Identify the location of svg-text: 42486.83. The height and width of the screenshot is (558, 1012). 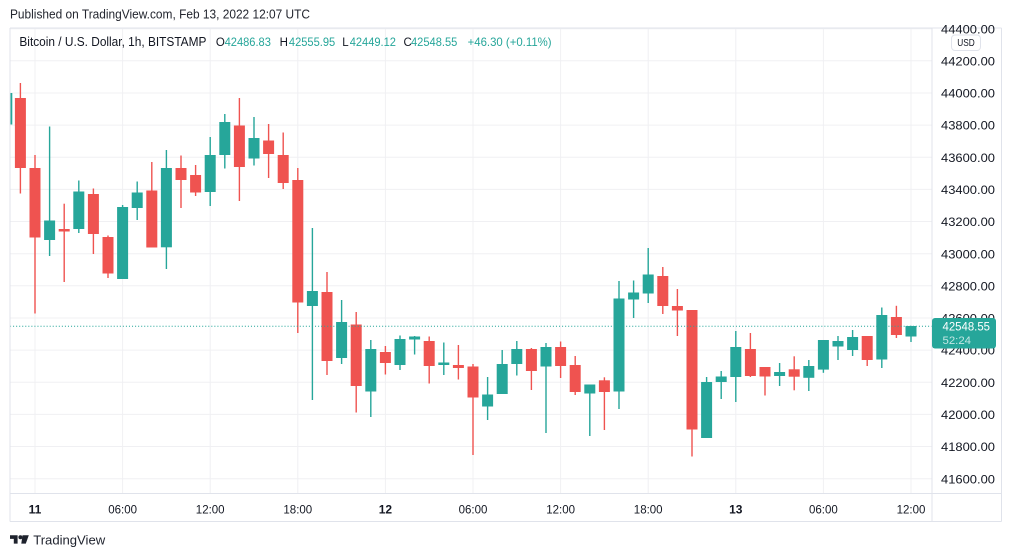
(248, 42).